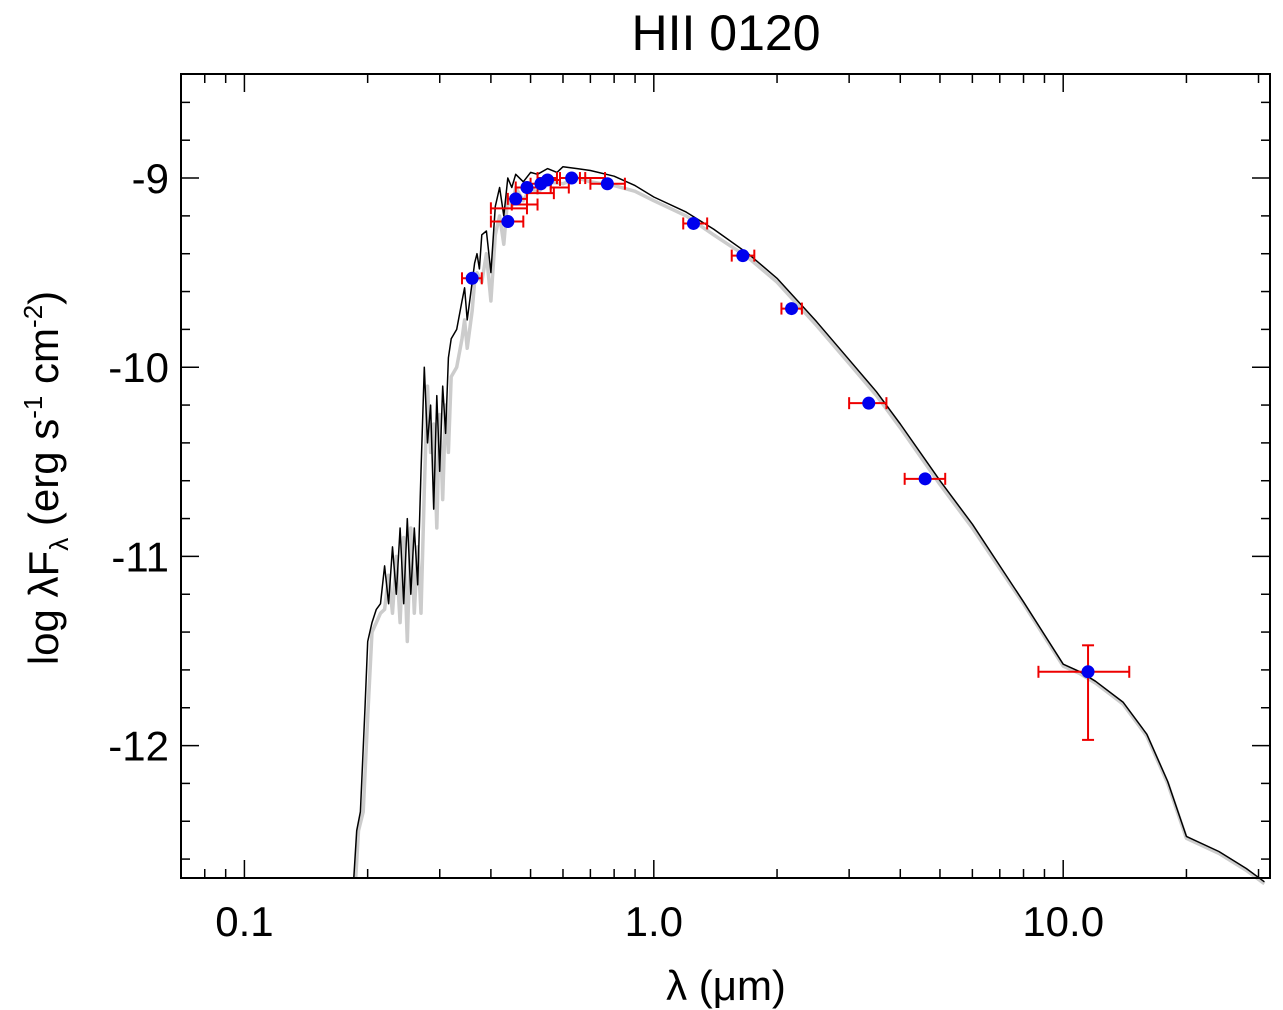 Image resolution: width=1283 pixels, height=1010 pixels. I want to click on x-tick-label: 10.0, so click(1063, 921).